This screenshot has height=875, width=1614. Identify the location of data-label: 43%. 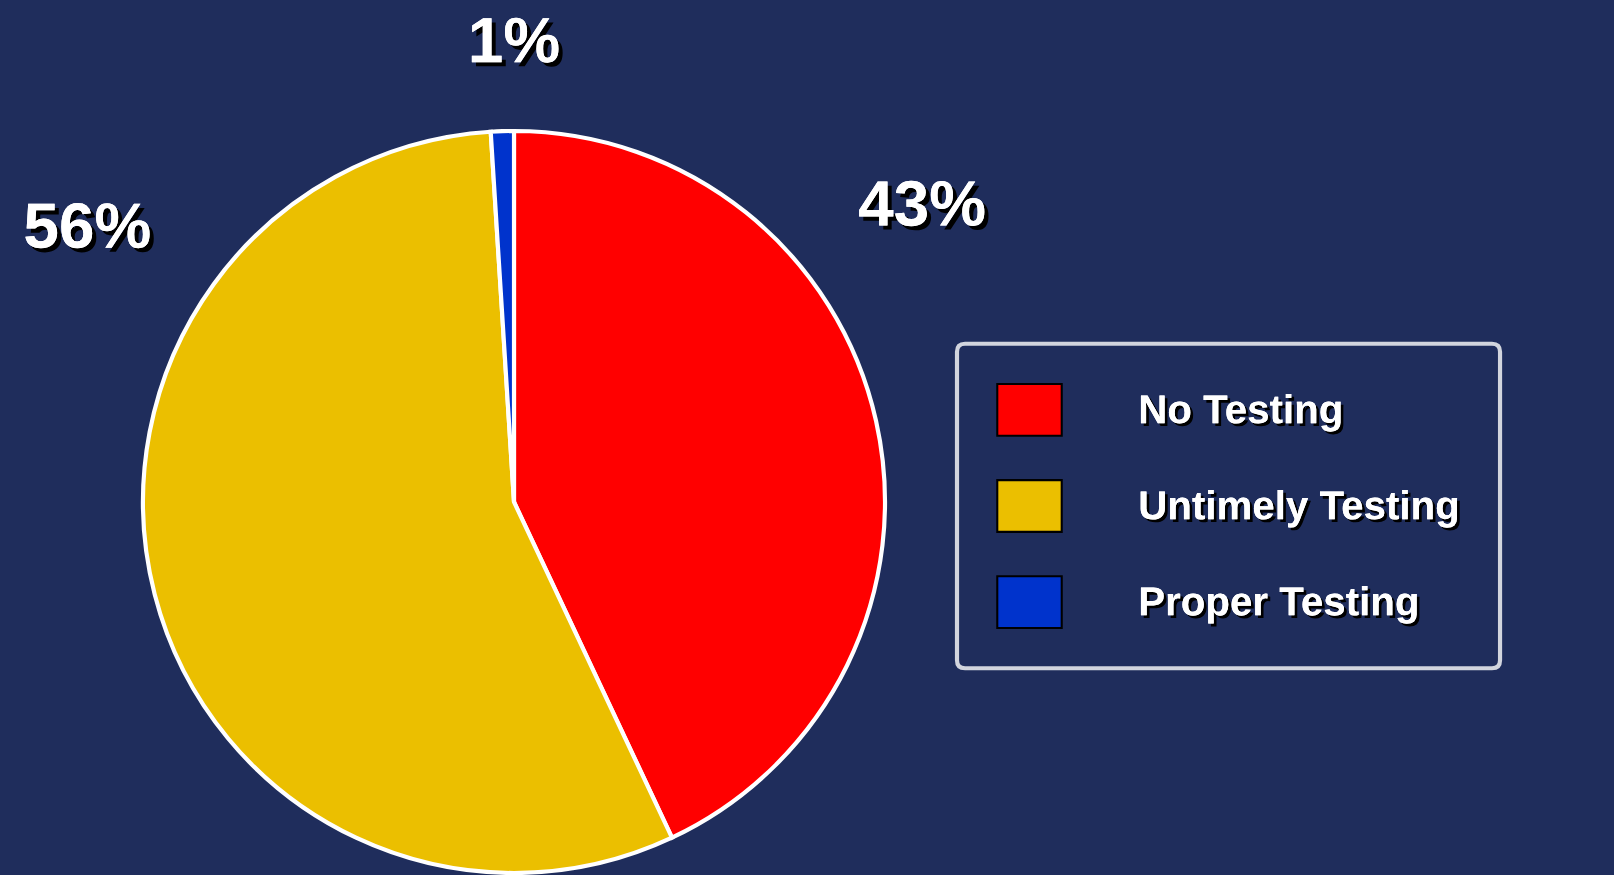
(924, 205).